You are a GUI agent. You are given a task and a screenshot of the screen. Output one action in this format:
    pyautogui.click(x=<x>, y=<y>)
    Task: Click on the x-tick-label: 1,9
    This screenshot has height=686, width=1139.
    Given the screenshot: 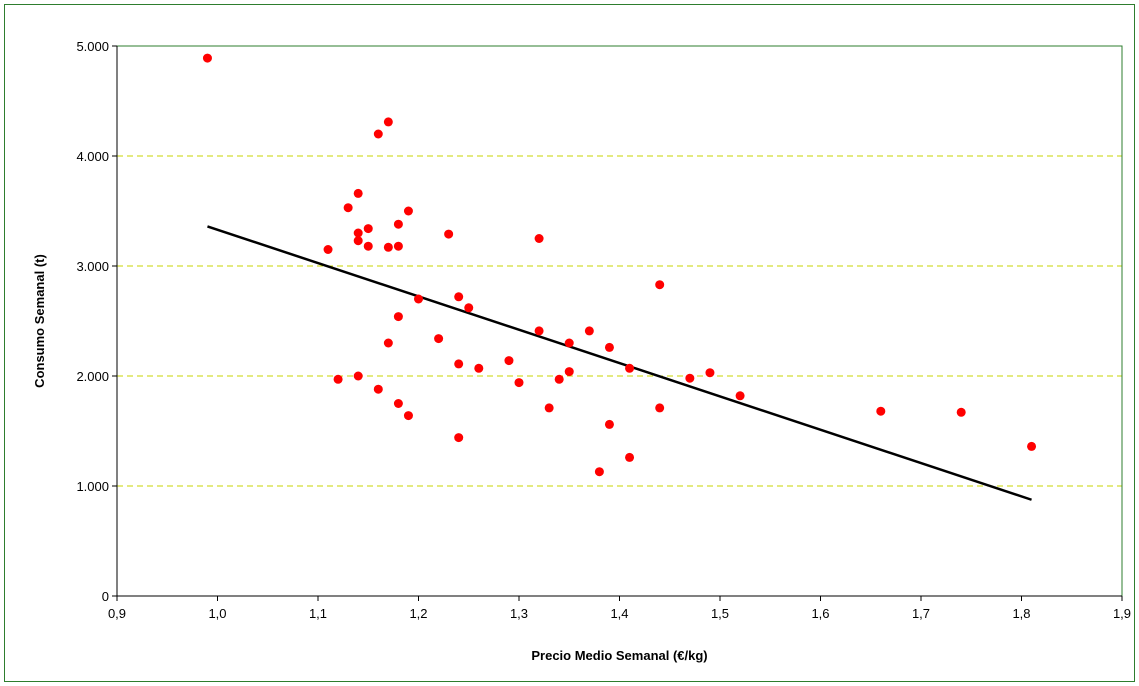 What is the action you would take?
    pyautogui.click(x=1122, y=613)
    